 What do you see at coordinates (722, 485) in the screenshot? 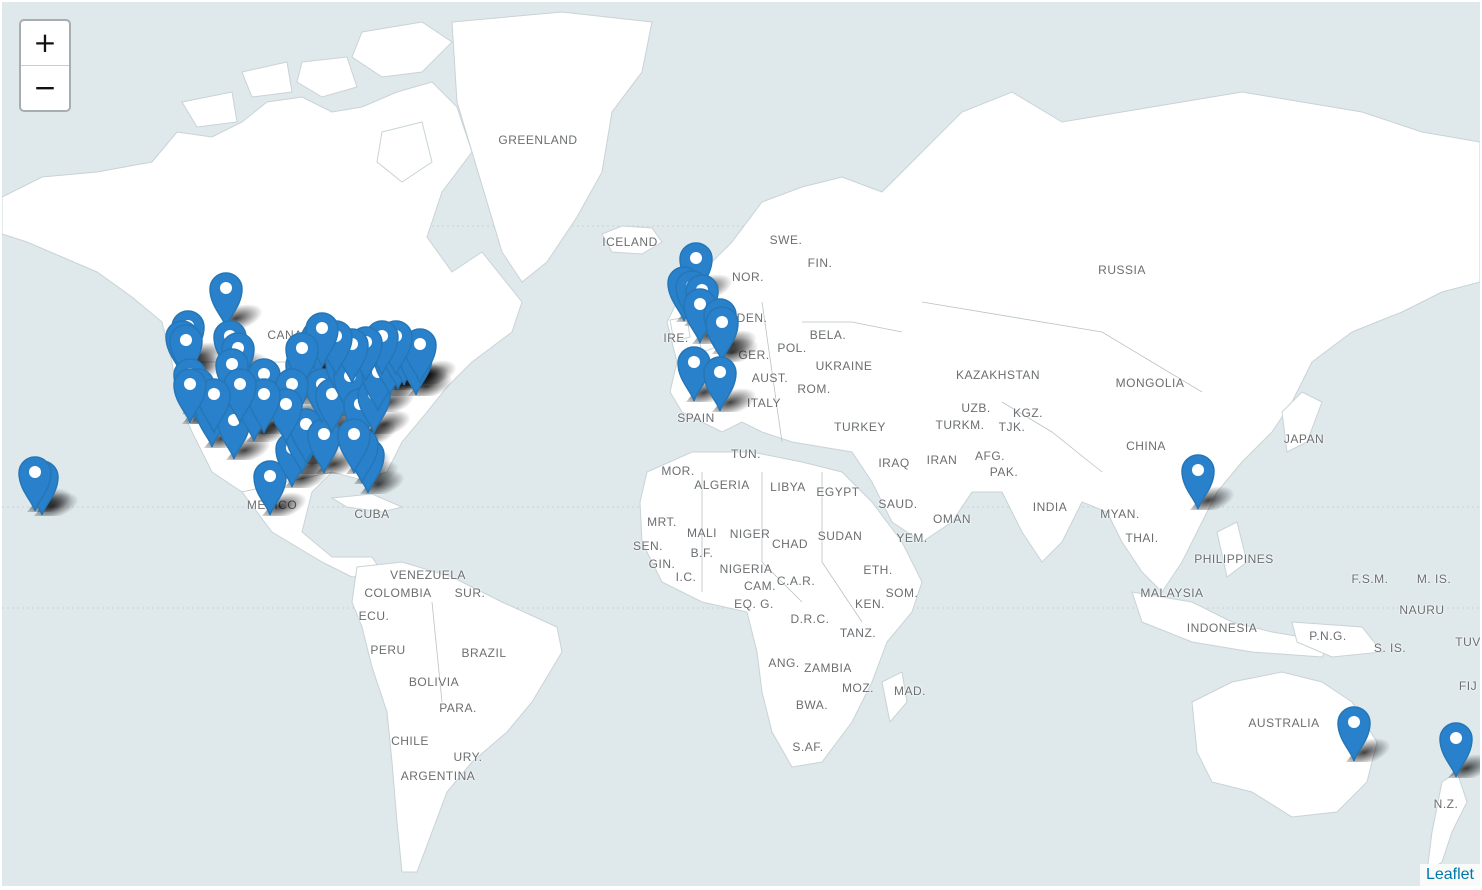
I see `label-algeria: ALGERIA` at bounding box center [722, 485].